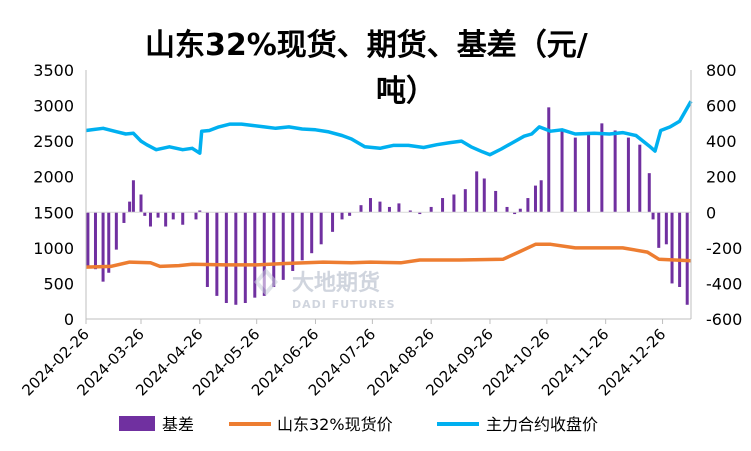 The image size is (751, 451). What do you see at coordinates (388, 255) in the screenshot?
I see `spot-price-line` at bounding box center [388, 255].